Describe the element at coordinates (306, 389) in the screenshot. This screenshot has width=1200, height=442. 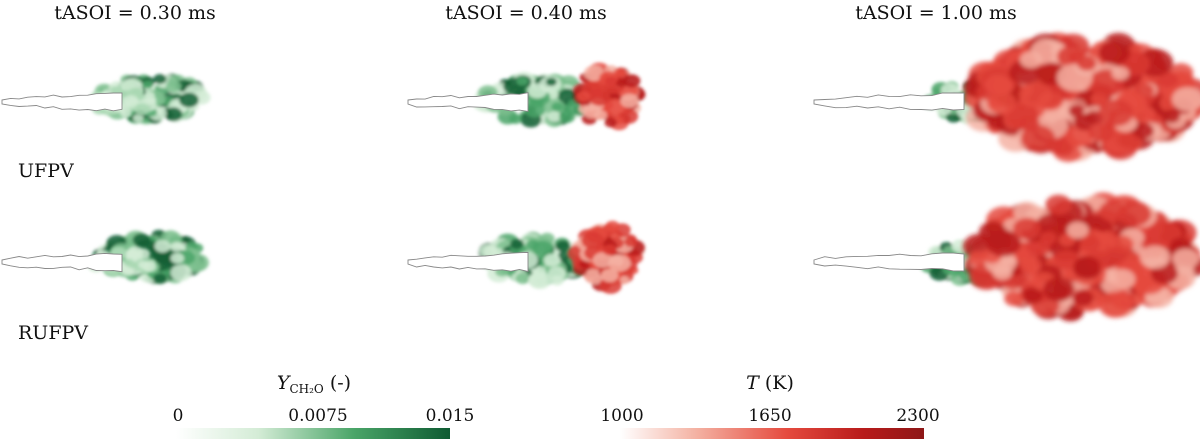
I see `colorbar-ch2o-subscript: CH₂O` at that location.